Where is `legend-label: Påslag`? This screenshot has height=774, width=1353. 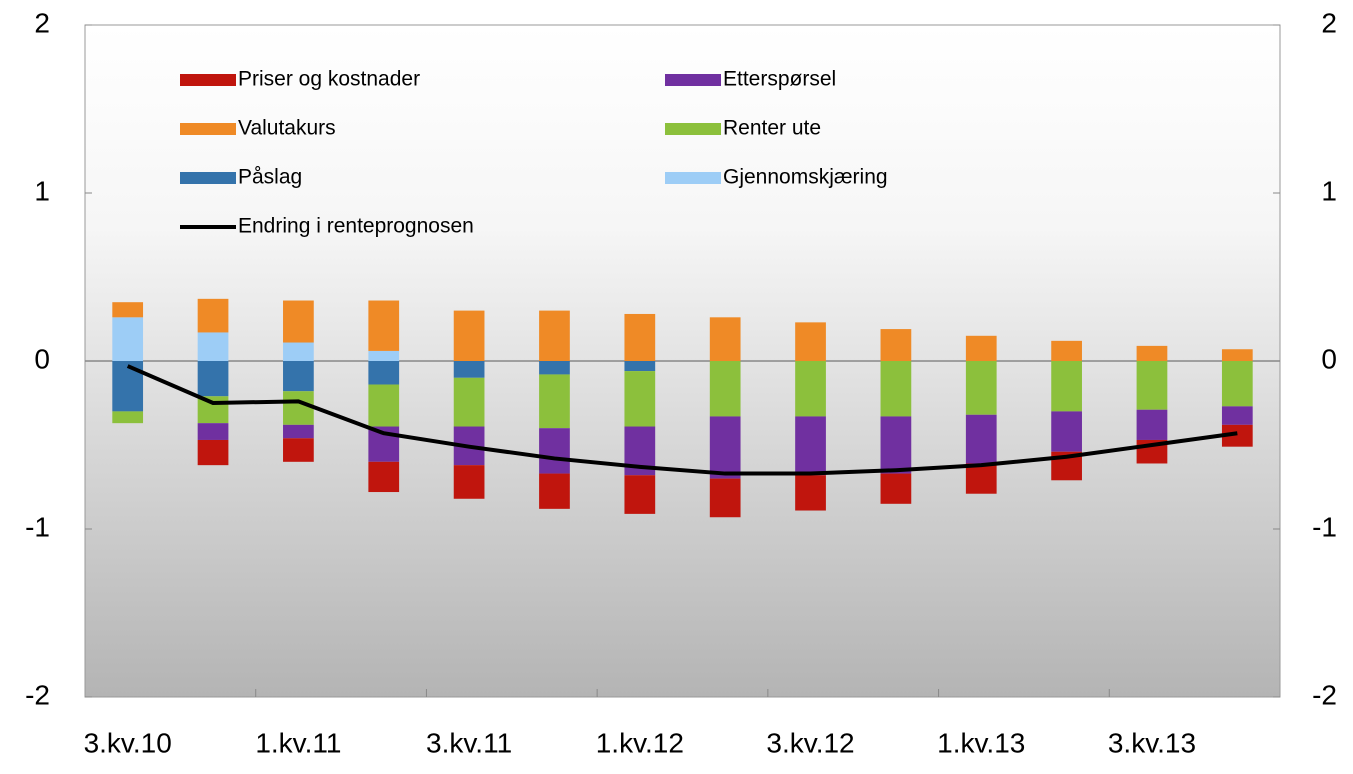 legend-label: Påslag is located at coordinates (270, 177).